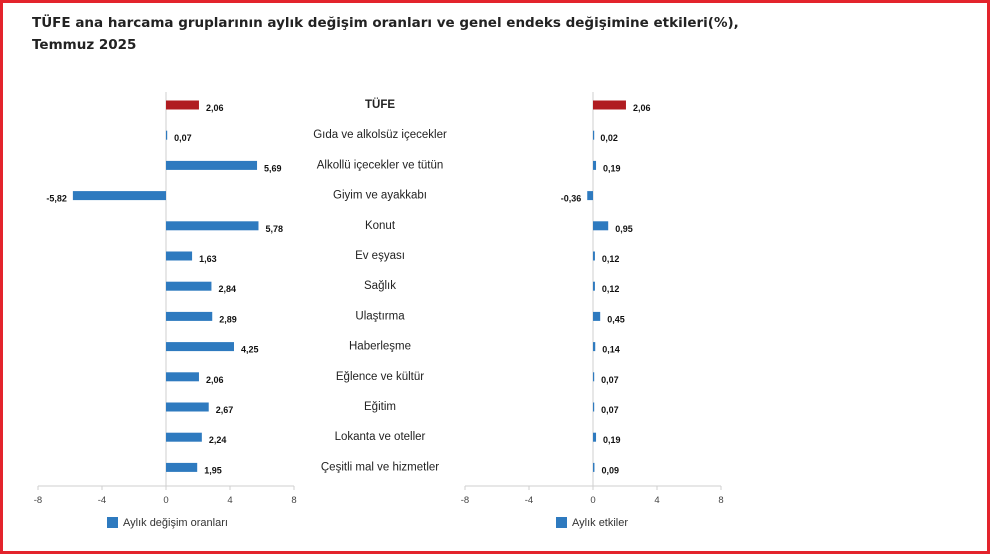  I want to click on category-label: Ev eşyası, so click(380, 256).